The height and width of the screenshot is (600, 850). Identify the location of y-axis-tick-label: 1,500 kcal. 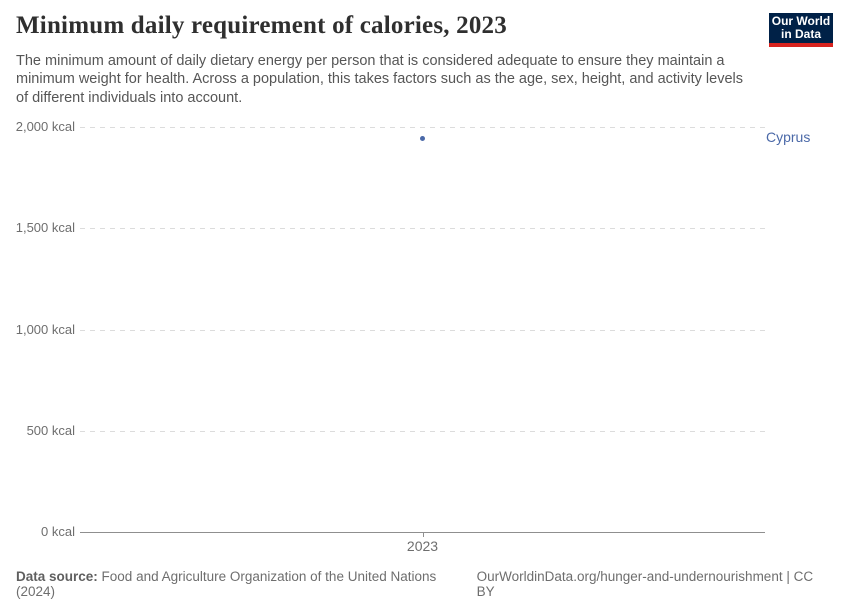
(45, 227).